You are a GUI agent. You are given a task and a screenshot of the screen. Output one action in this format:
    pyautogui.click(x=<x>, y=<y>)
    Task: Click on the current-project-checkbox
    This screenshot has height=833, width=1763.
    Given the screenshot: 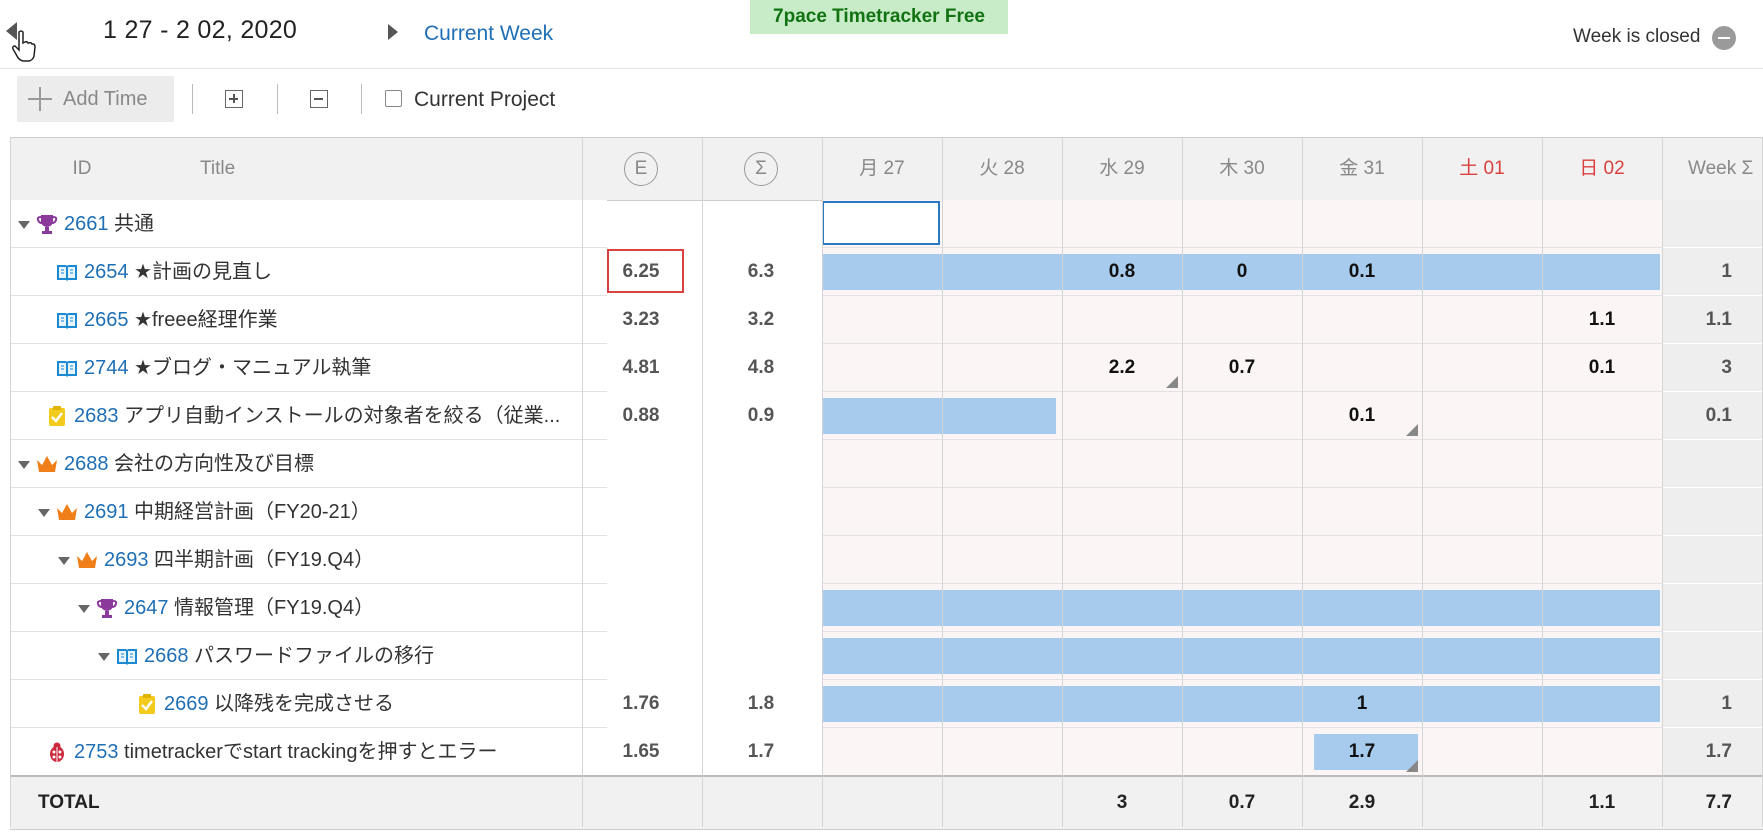 What is the action you would take?
    pyautogui.click(x=393, y=98)
    